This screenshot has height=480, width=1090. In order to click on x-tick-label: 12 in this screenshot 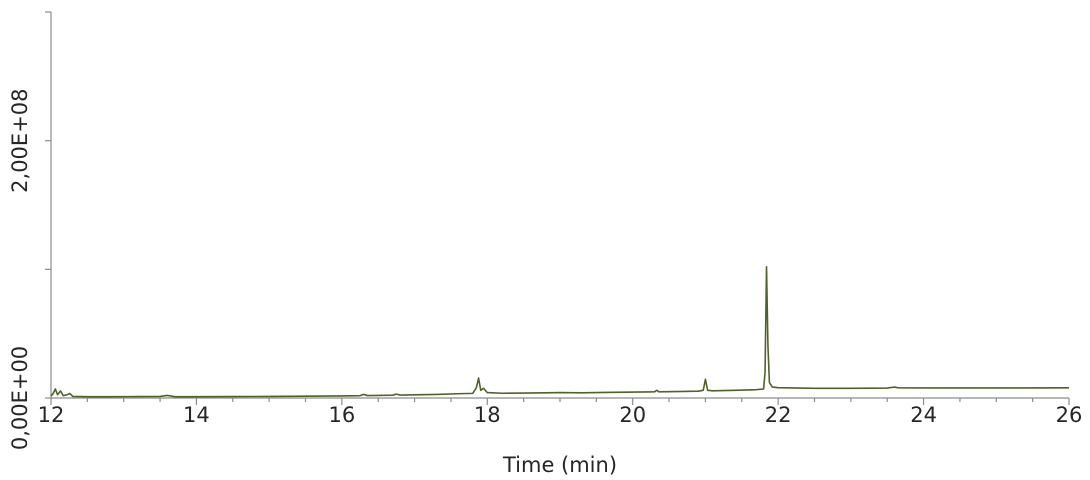, I will do `click(51, 415)`.